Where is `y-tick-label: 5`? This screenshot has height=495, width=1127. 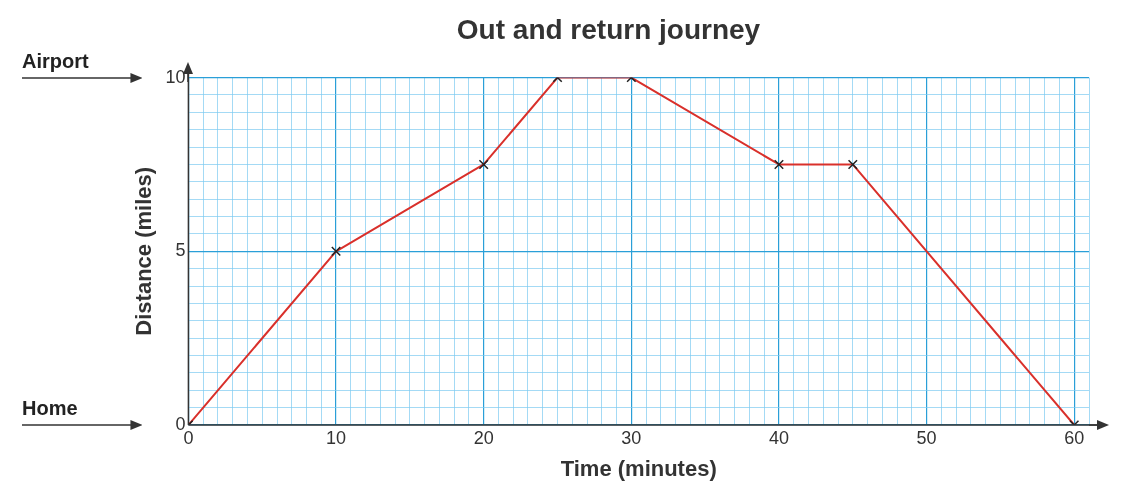
y-tick-label: 5 is located at coordinates (180, 250).